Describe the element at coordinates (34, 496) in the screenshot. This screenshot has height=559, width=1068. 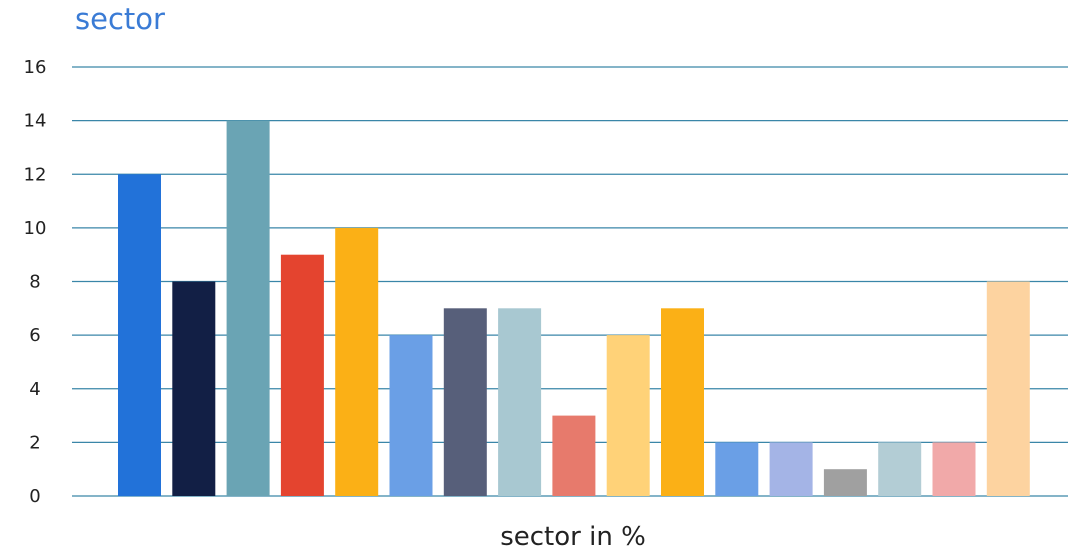
I see `y-tick-label: 0` at that location.